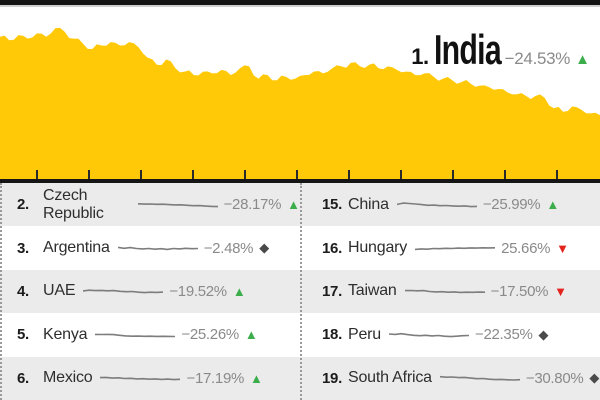 This screenshot has width=600, height=400. I want to click on row-value: −19.52%, so click(198, 291).